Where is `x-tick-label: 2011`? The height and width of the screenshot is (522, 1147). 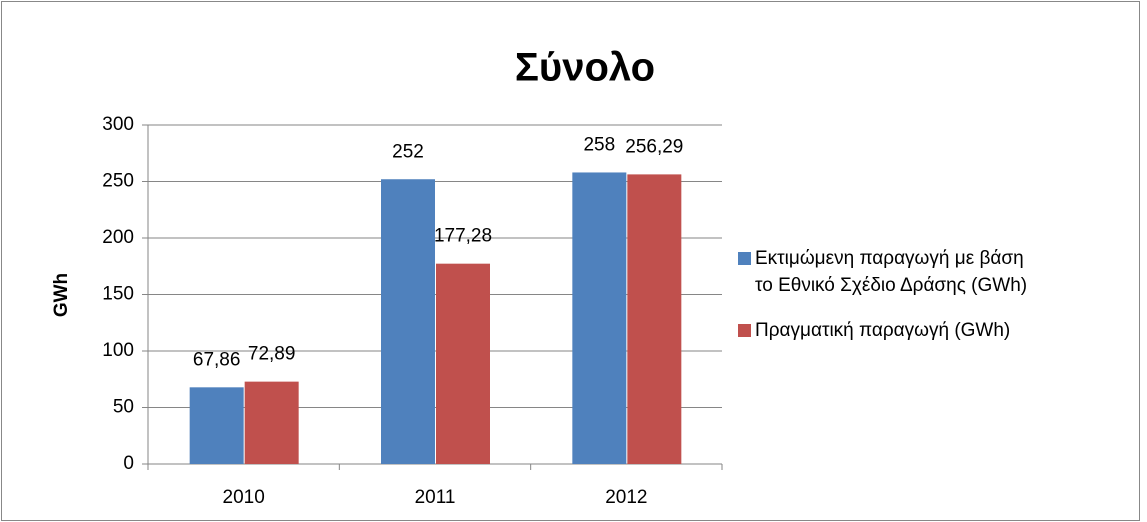
x-tick-label: 2011 is located at coordinates (435, 497).